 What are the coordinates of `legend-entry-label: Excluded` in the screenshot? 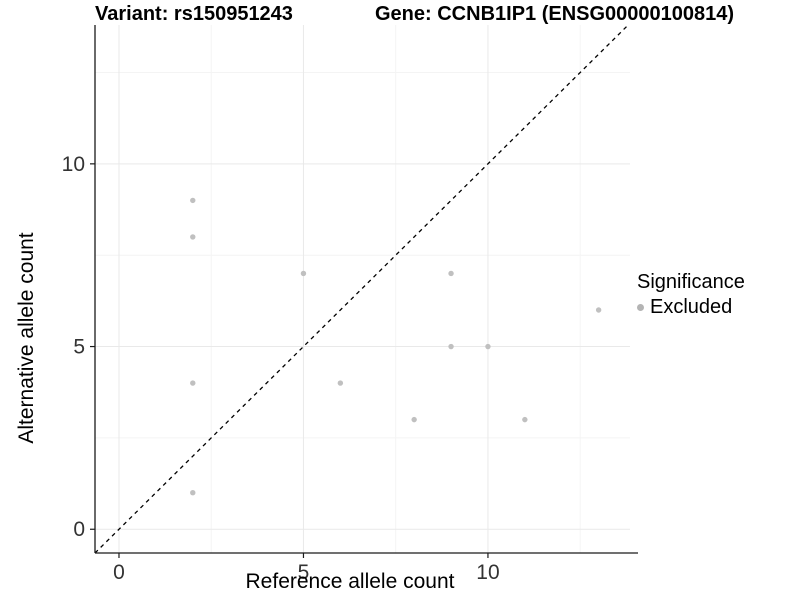 It's located at (691, 307).